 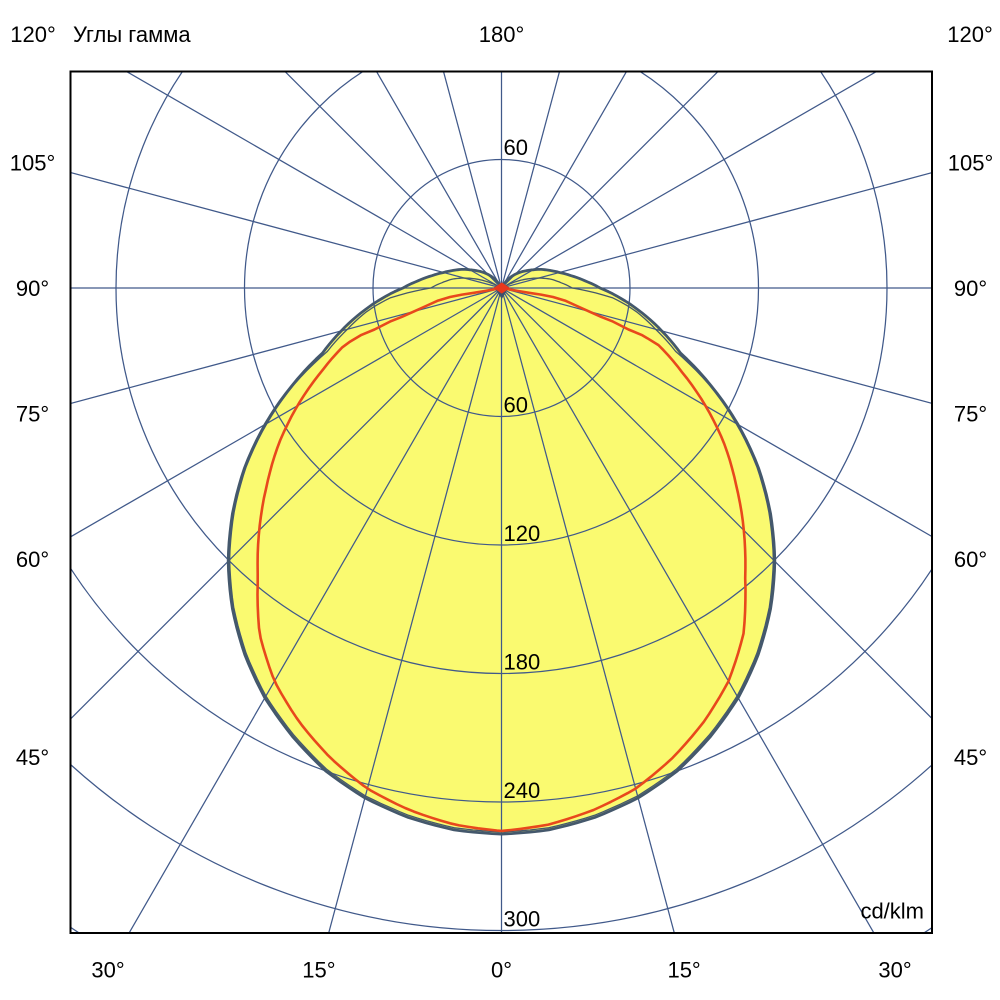 I want to click on svg-text: 240, so click(x=522, y=790).